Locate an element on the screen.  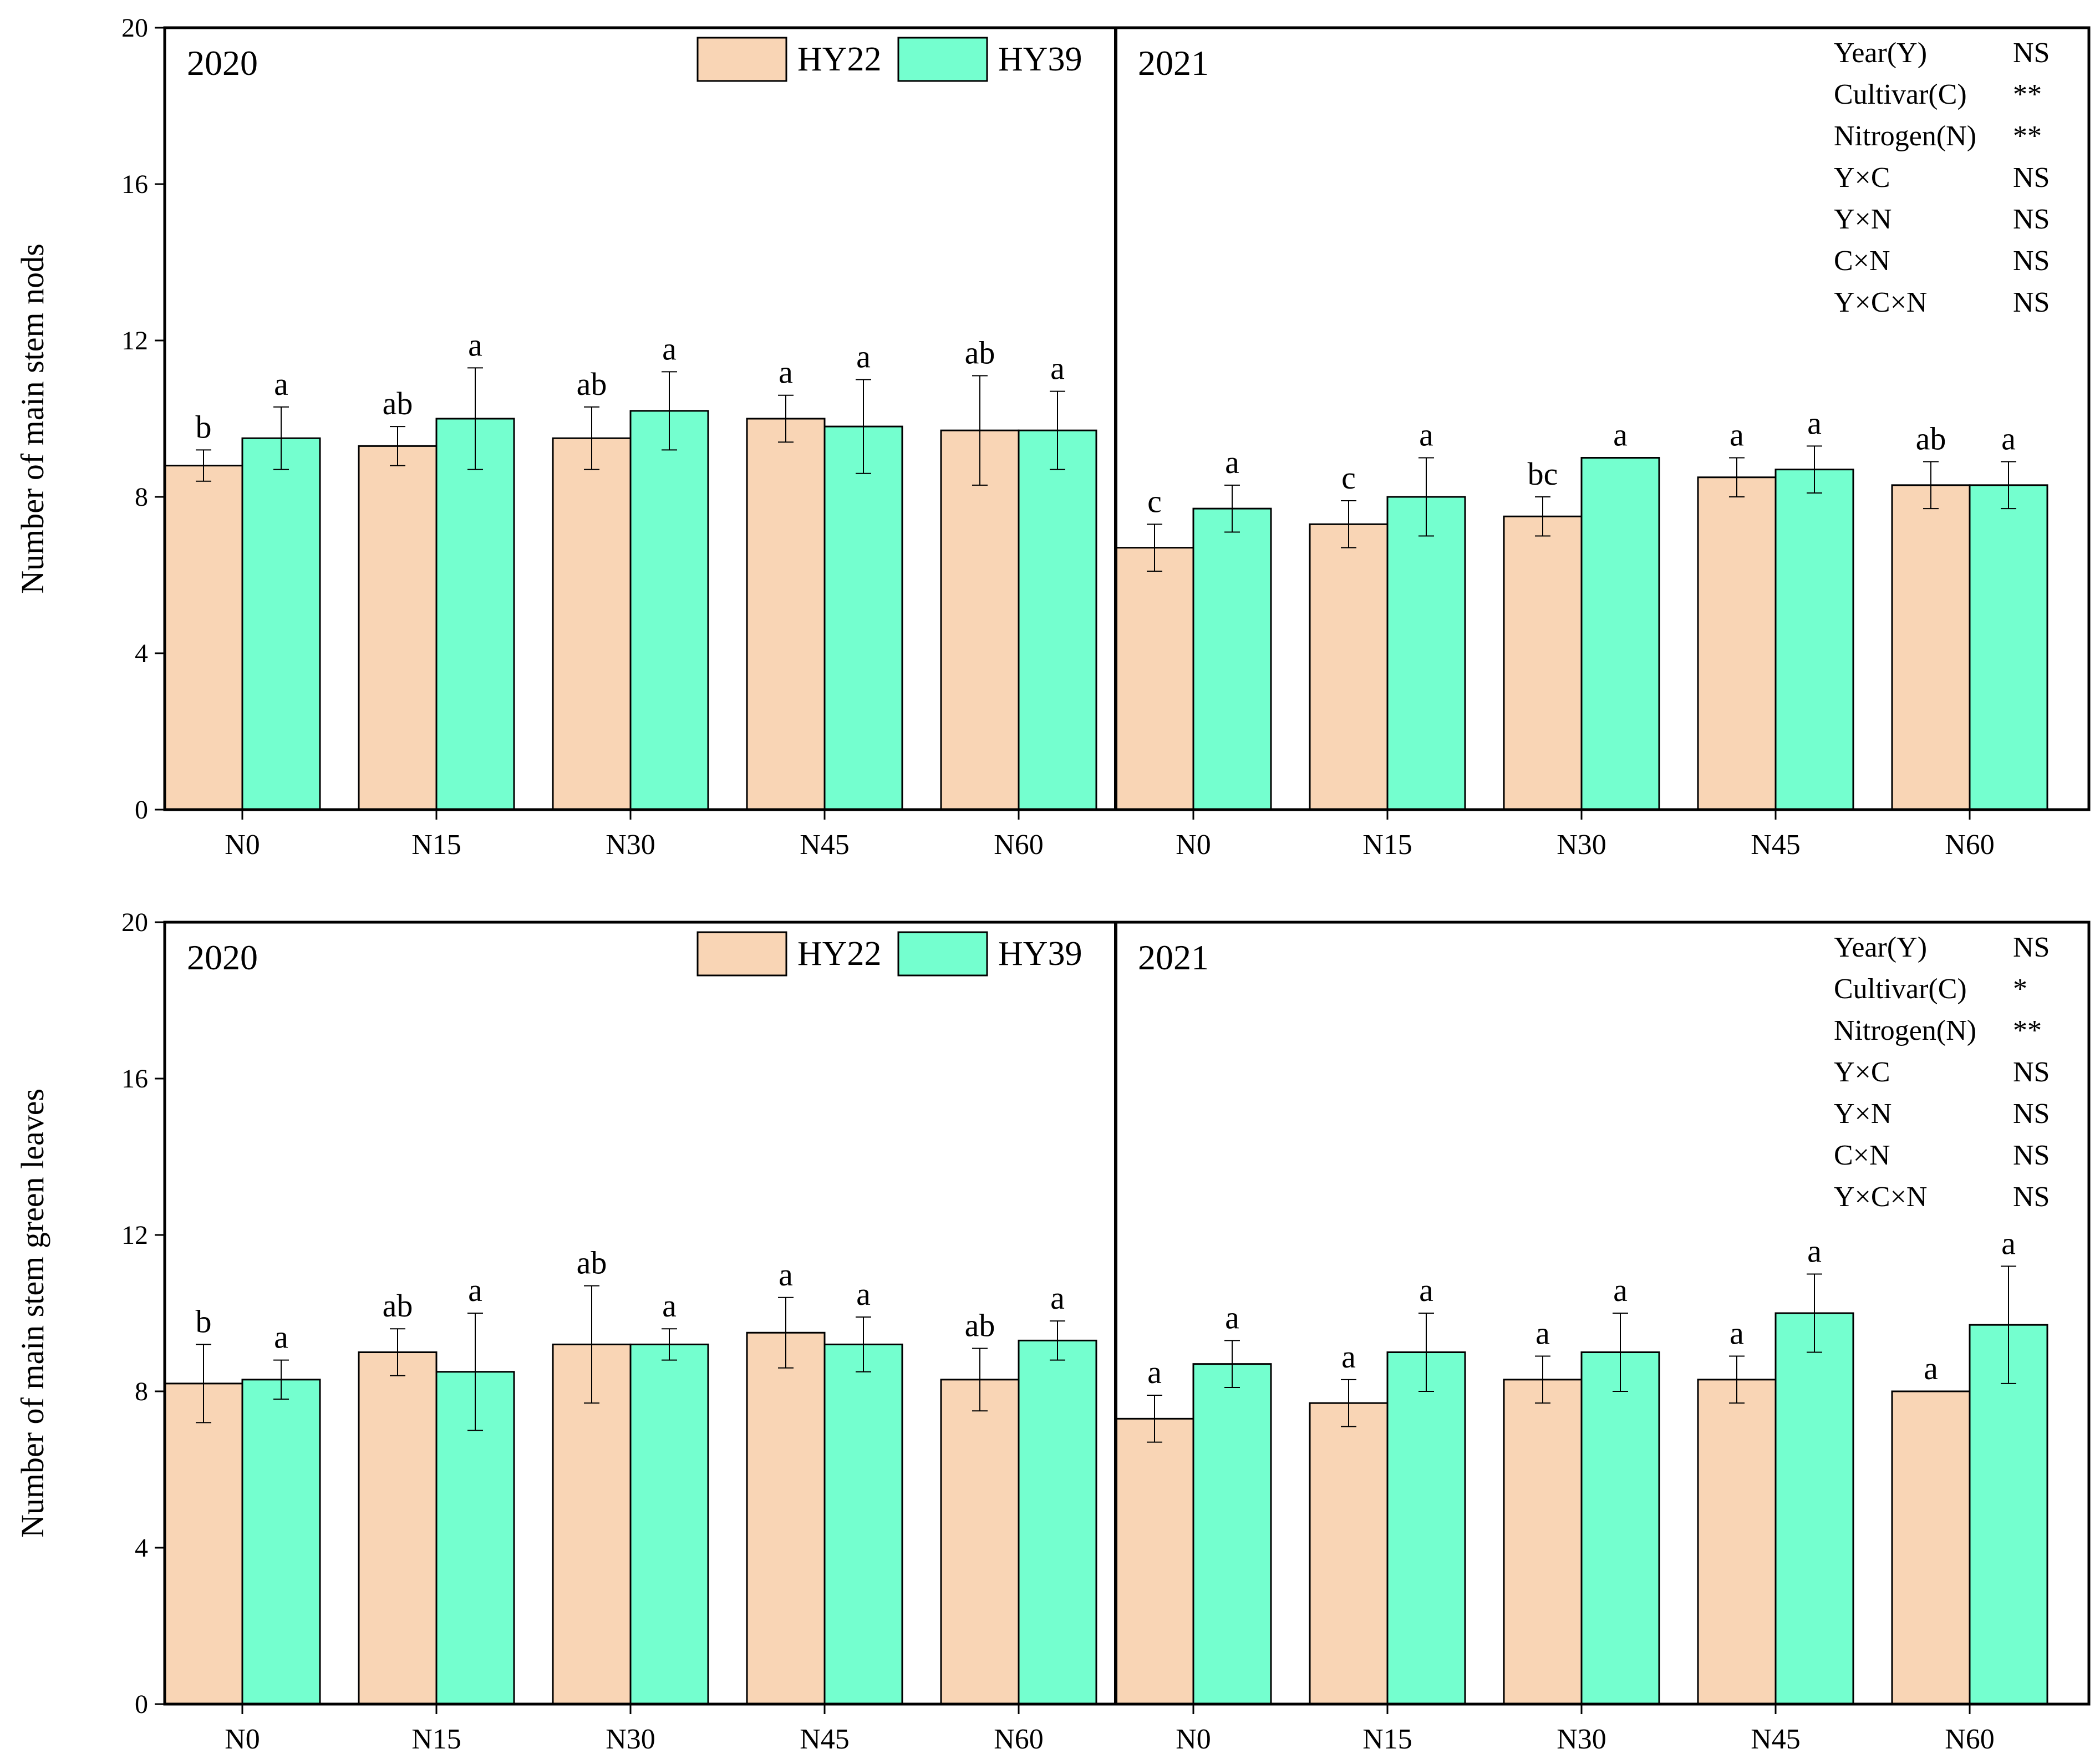
anova-value: * is located at coordinates (2020, 989).